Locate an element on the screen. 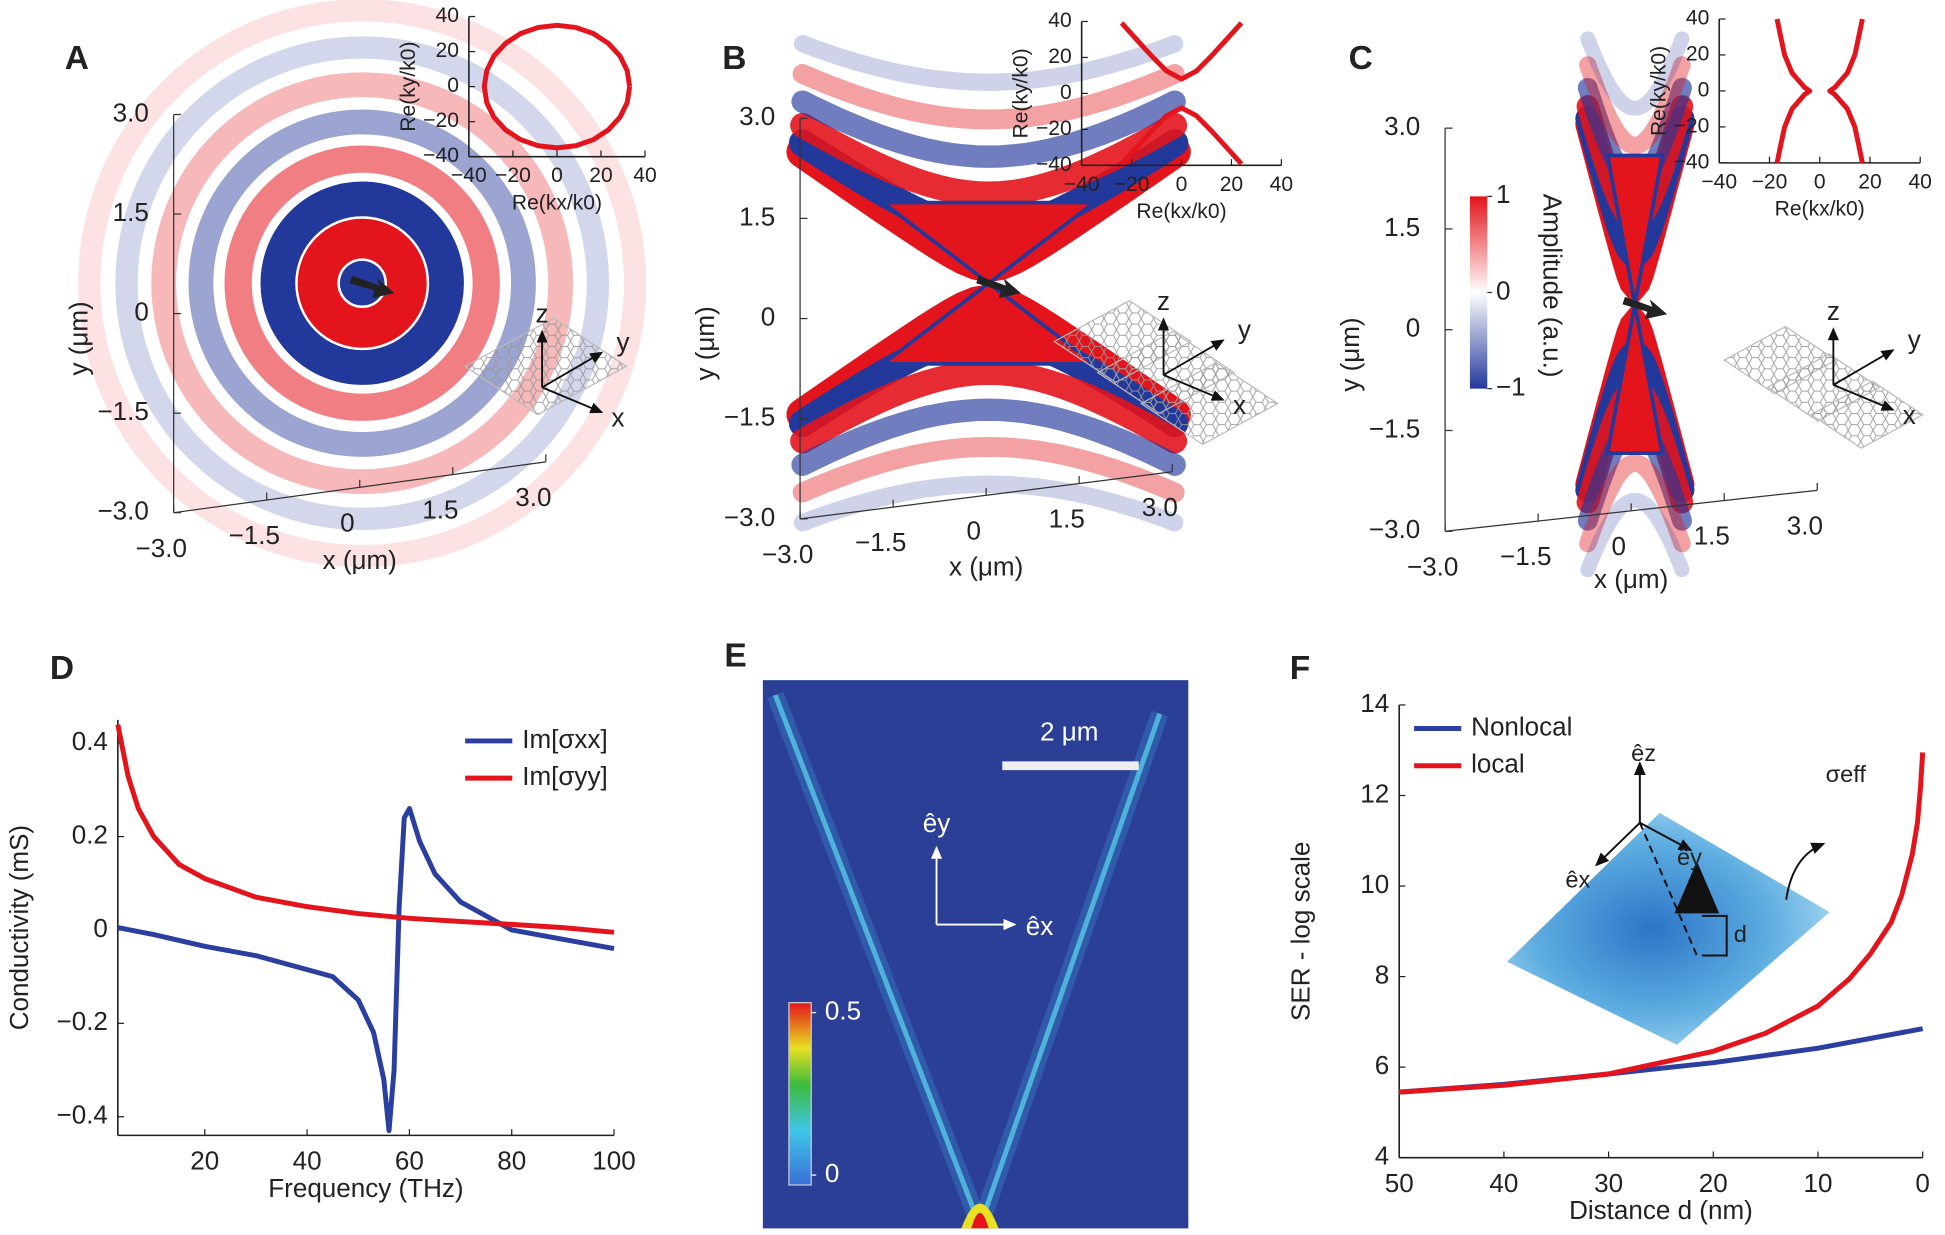 This screenshot has width=1945, height=1235. axis-name: y is located at coordinates (1244, 329).